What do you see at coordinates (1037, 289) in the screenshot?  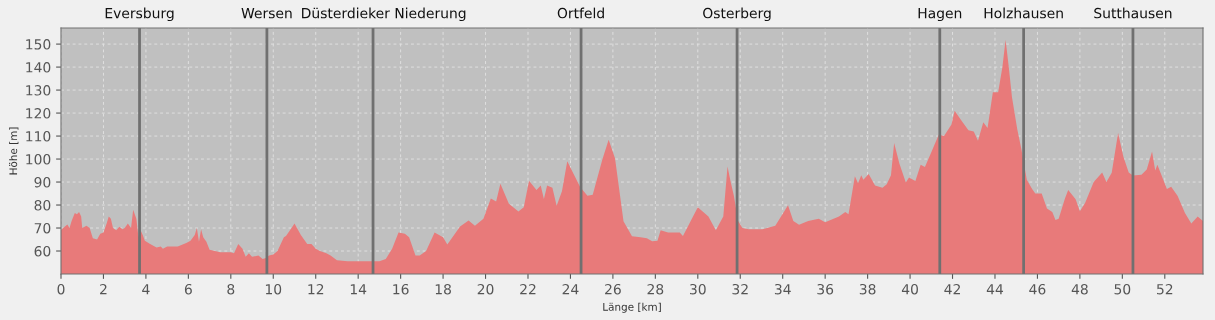 I see `x-tick-label: 46` at bounding box center [1037, 289].